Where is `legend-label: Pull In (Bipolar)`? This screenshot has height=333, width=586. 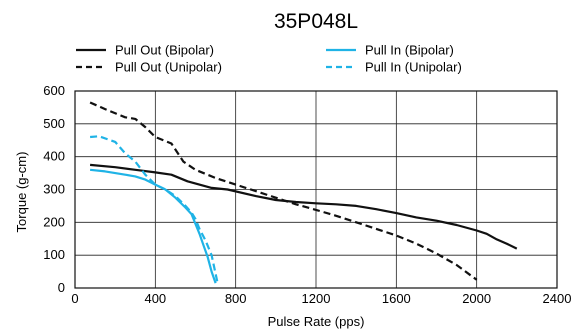 legend-label: Pull In (Bipolar) is located at coordinates (409, 50).